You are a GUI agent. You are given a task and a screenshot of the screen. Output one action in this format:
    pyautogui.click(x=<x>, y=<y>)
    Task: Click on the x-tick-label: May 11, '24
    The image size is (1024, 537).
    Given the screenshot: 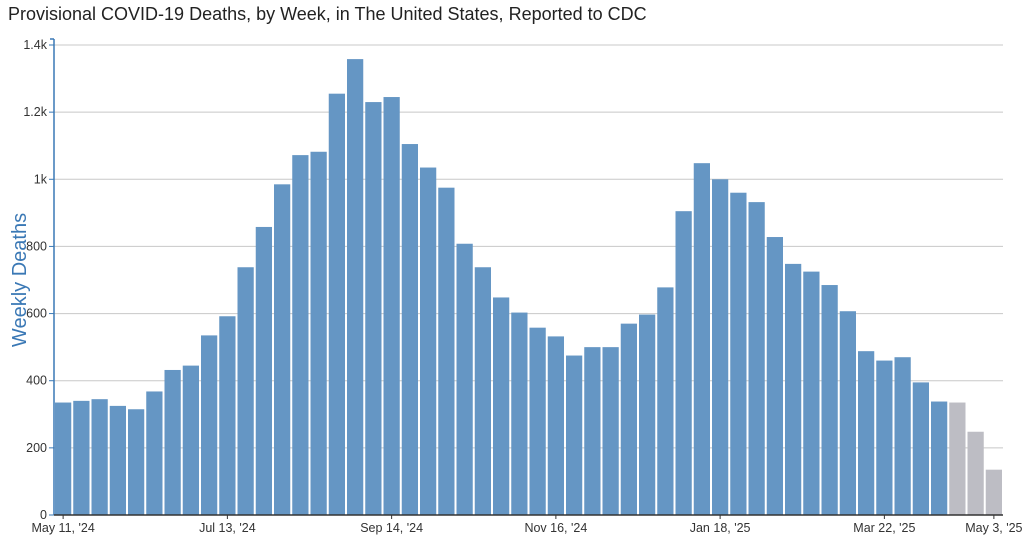 What is the action you would take?
    pyautogui.click(x=62, y=528)
    